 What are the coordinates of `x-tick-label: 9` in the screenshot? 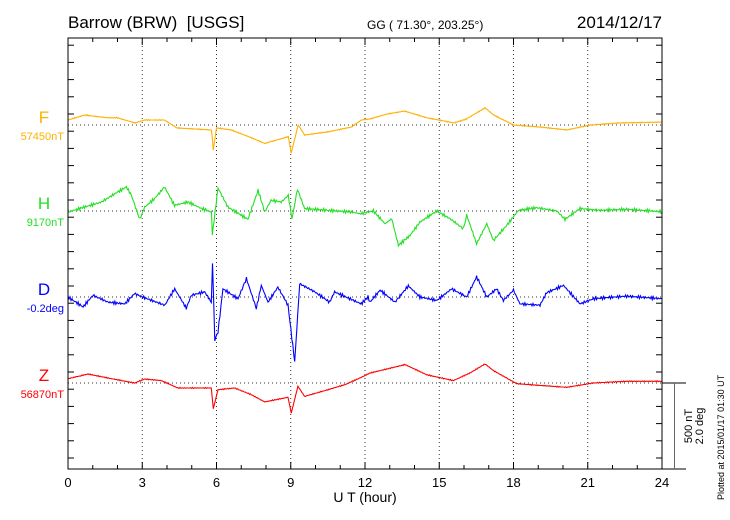 It's located at (290, 482).